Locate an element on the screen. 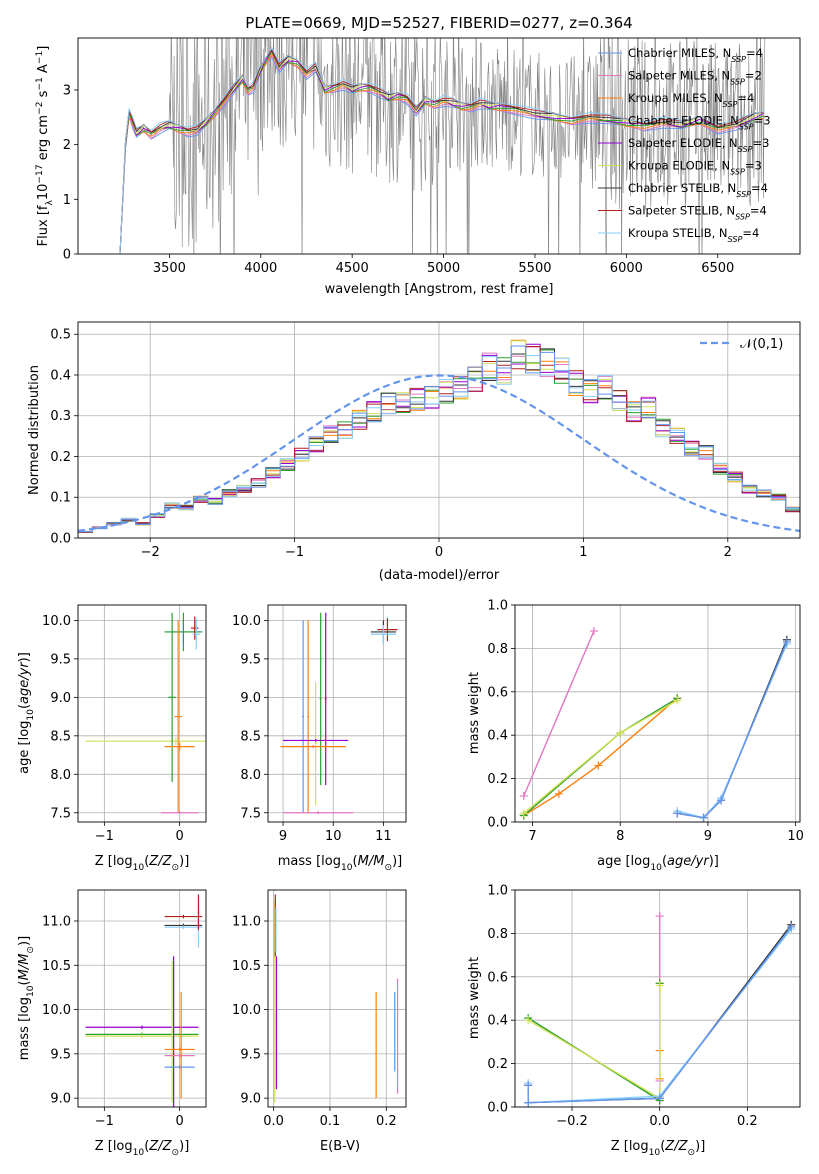  legend-label: Salpeter ELODIE, NSSP=3 is located at coordinates (698, 145).